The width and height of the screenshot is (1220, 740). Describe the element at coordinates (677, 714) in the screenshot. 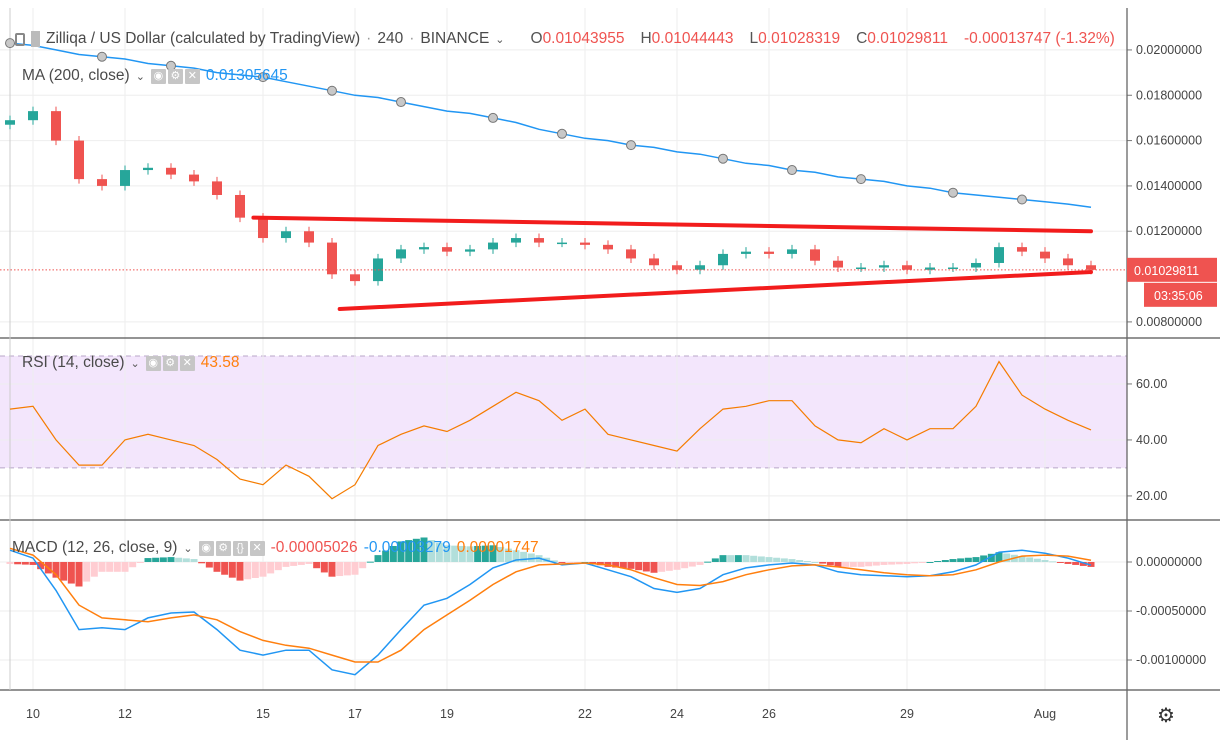

I see `time-axis-label: 24` at that location.